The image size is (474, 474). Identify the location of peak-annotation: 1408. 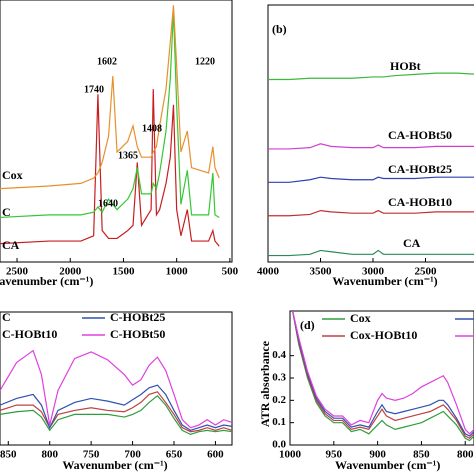
(152, 128).